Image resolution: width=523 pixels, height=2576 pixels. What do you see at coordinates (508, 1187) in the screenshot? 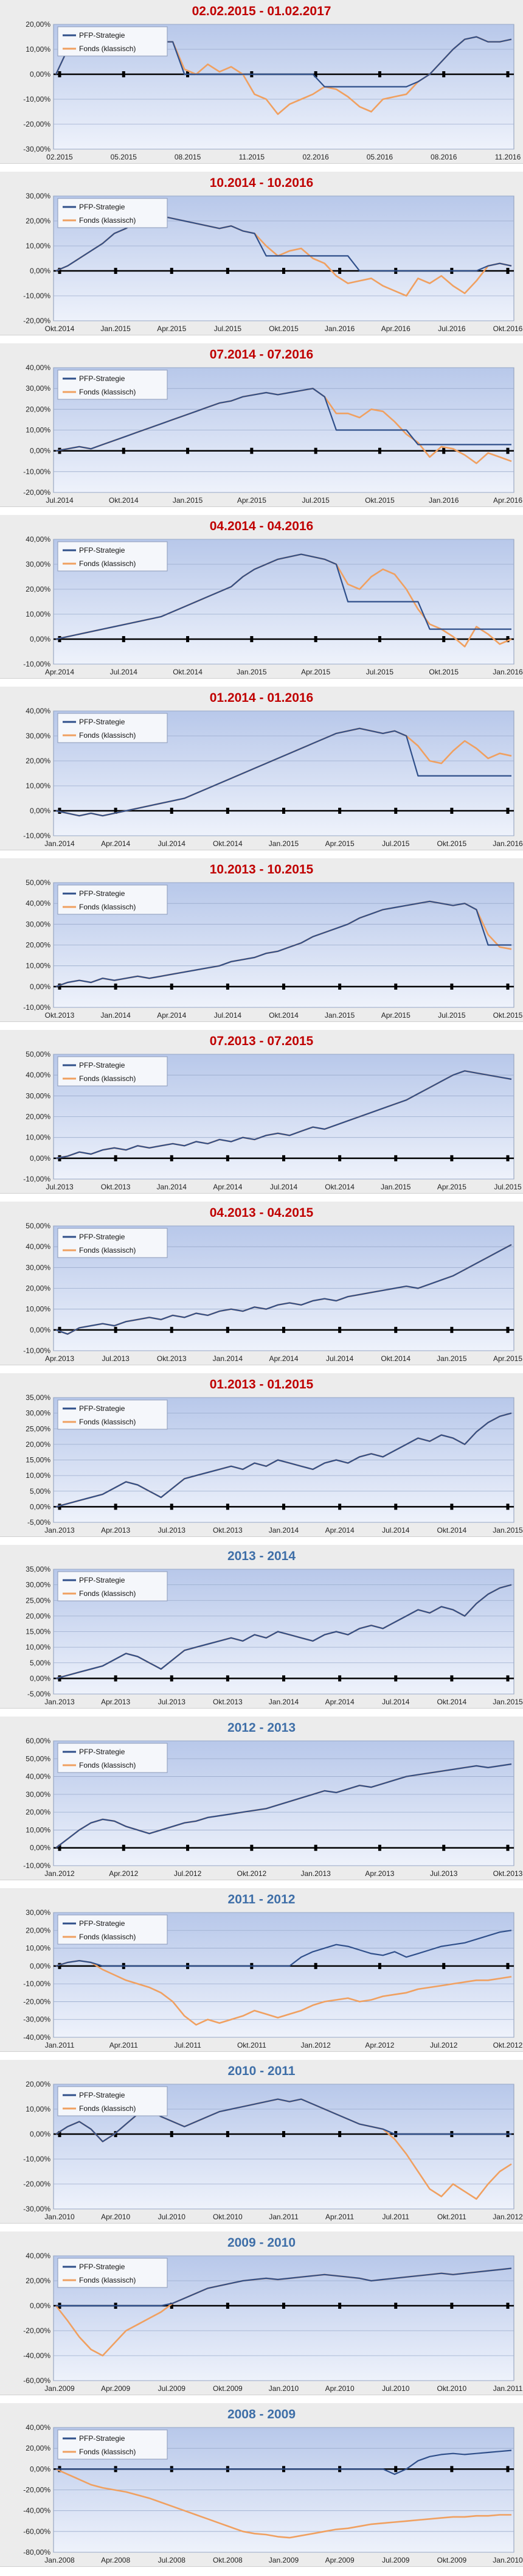
I see `x-tick-label: Jul.2015` at bounding box center [508, 1187].